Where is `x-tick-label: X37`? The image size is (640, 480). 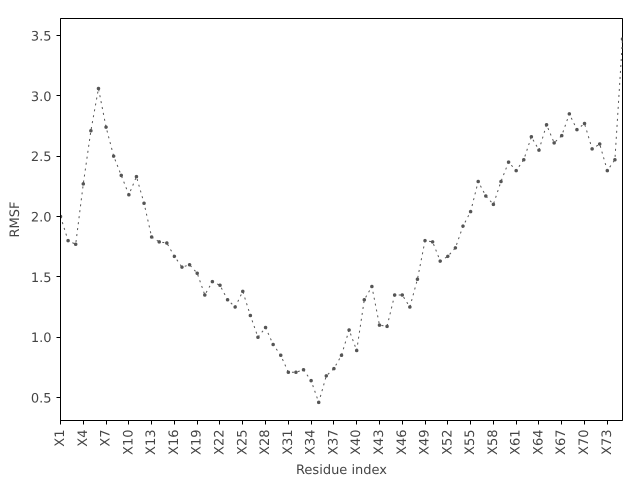
x-tick-label: X37 is located at coordinates (334, 442).